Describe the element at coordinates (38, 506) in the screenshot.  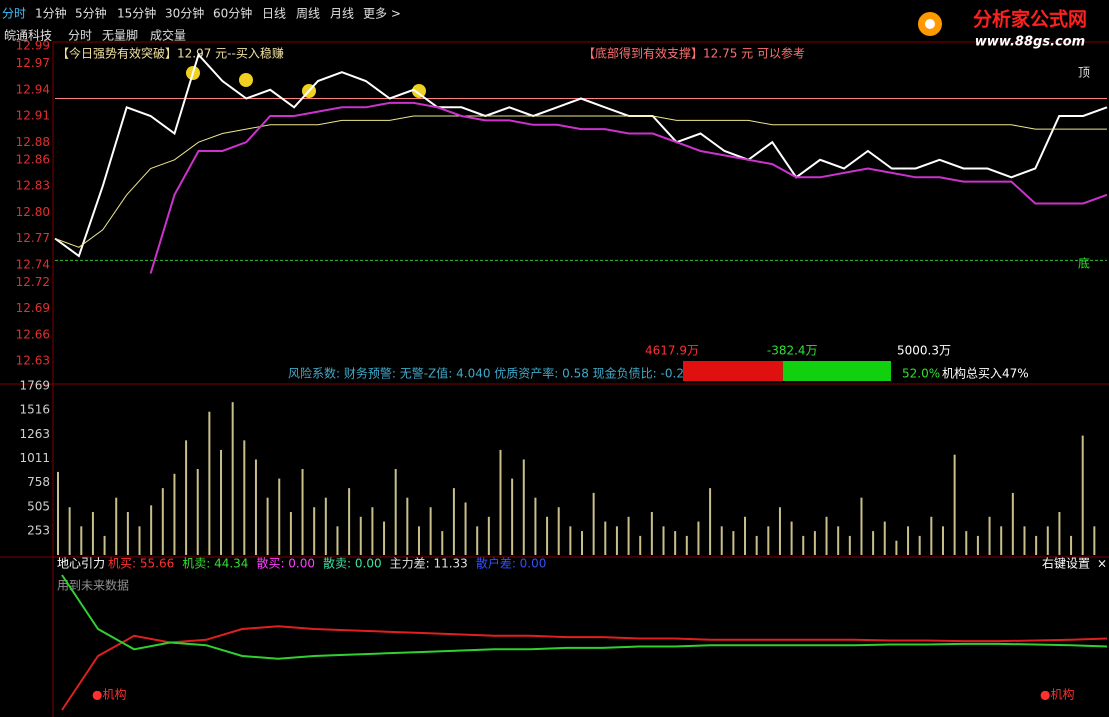
I see `y-tick-label: 505` at that location.